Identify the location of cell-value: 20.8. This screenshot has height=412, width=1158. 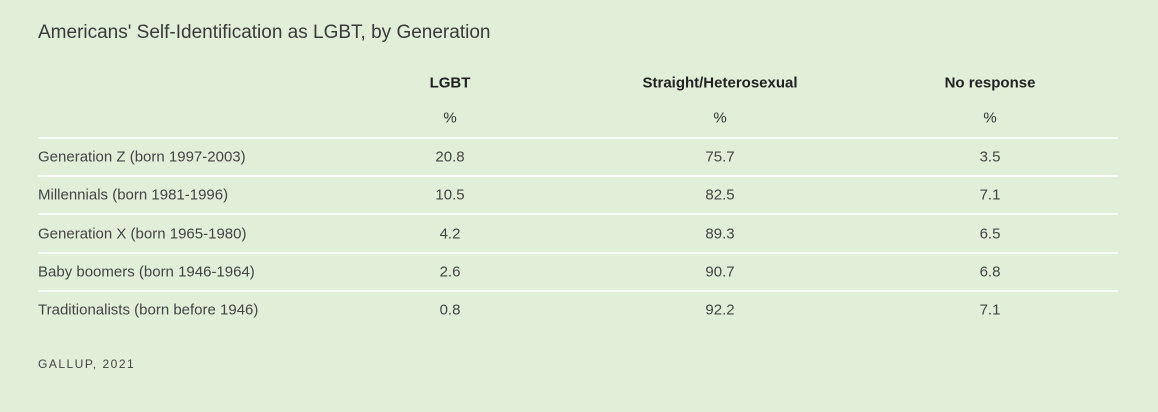
(450, 157).